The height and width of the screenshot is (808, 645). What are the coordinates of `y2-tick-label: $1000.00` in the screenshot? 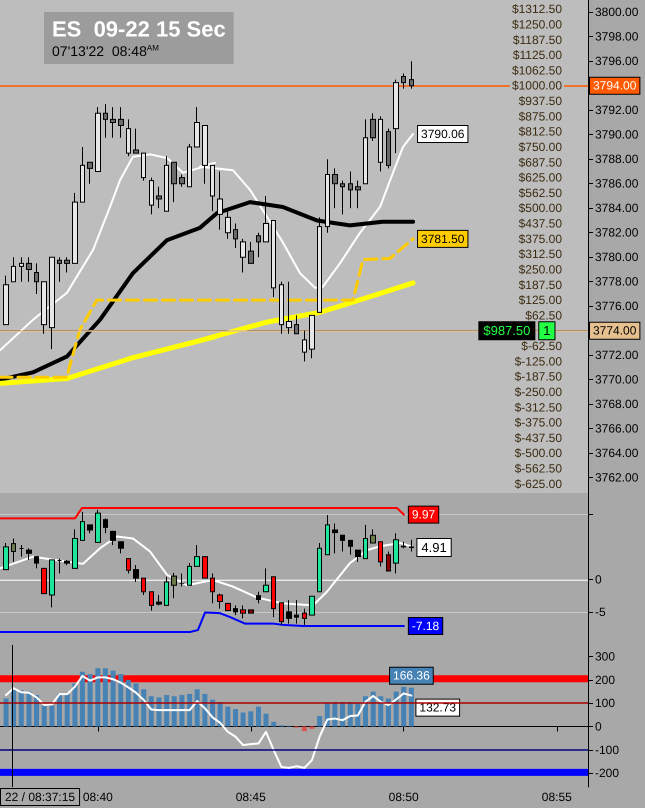 It's located at (537, 85).